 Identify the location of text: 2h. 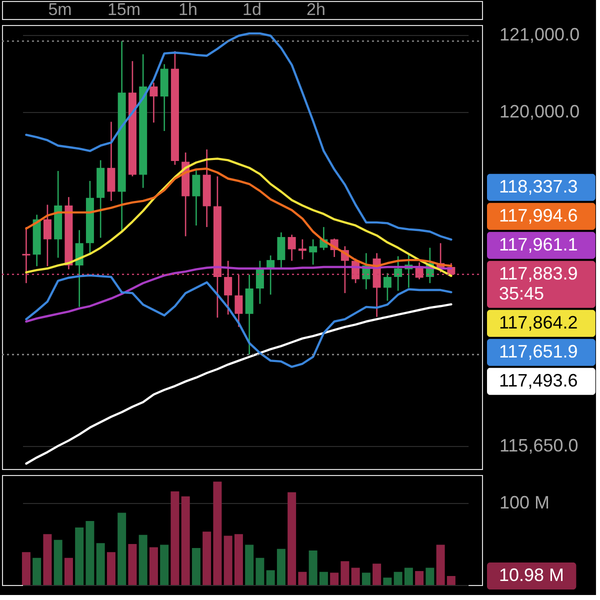
(316, 9).